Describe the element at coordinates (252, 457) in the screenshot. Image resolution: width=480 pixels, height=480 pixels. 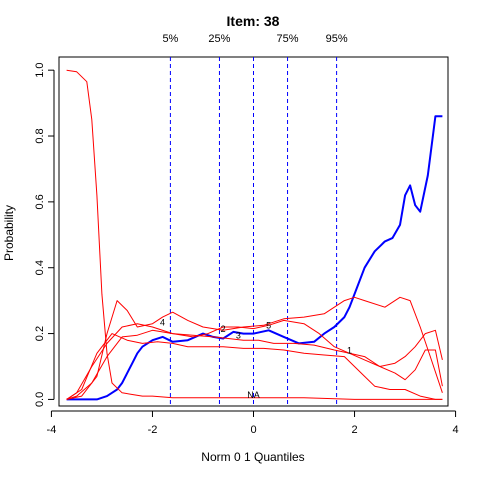
I see `x-axis-title: Norm 0 1 Quantiles` at that location.